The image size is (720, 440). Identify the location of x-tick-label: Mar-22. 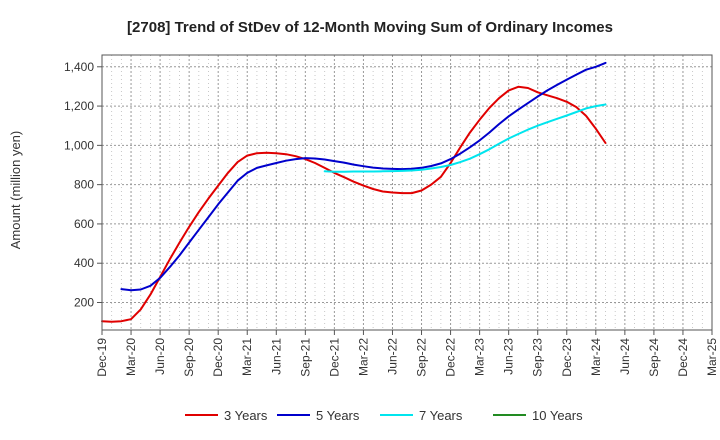
(363, 357).